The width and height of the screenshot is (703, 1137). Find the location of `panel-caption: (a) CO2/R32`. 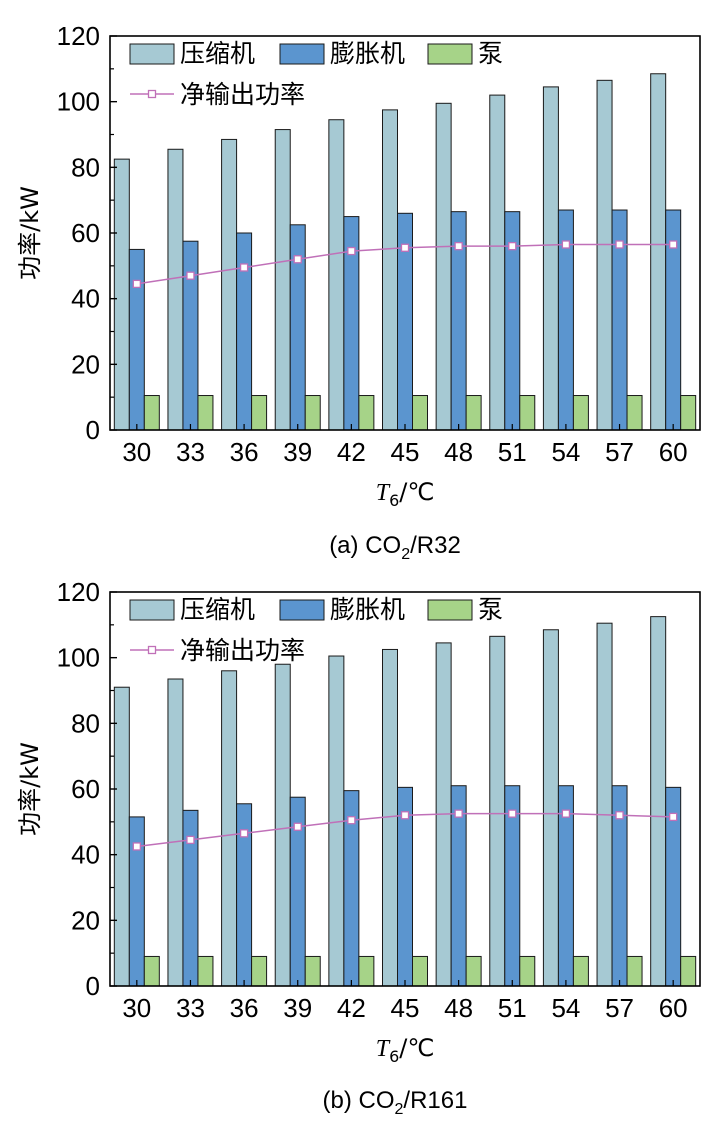

panel-caption: (a) CO2/R32 is located at coordinates (395, 547).